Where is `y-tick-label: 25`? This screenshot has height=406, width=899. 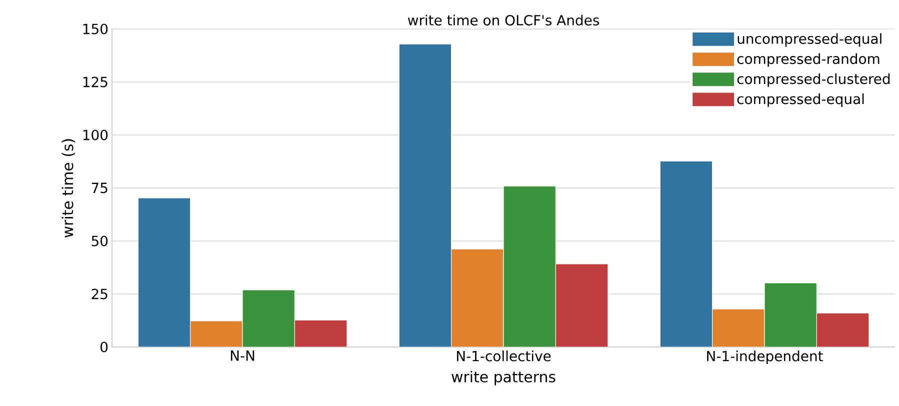 y-tick-label: 25 is located at coordinates (100, 294).